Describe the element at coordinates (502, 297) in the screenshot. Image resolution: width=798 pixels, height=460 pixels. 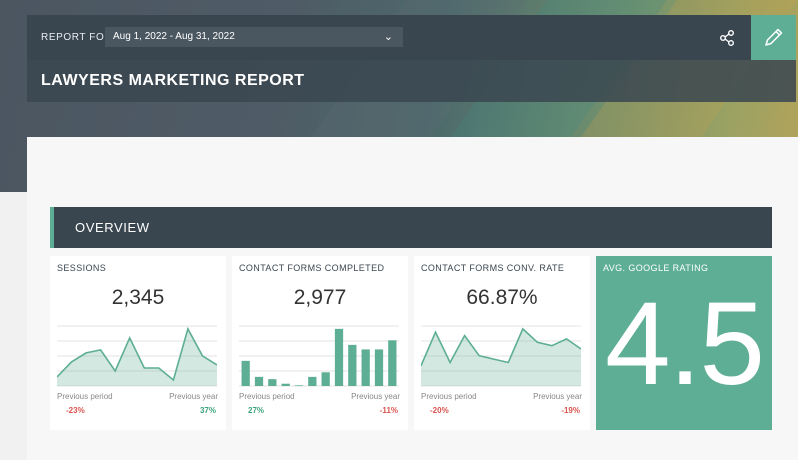
I see `card-value: 66.87%` at that location.